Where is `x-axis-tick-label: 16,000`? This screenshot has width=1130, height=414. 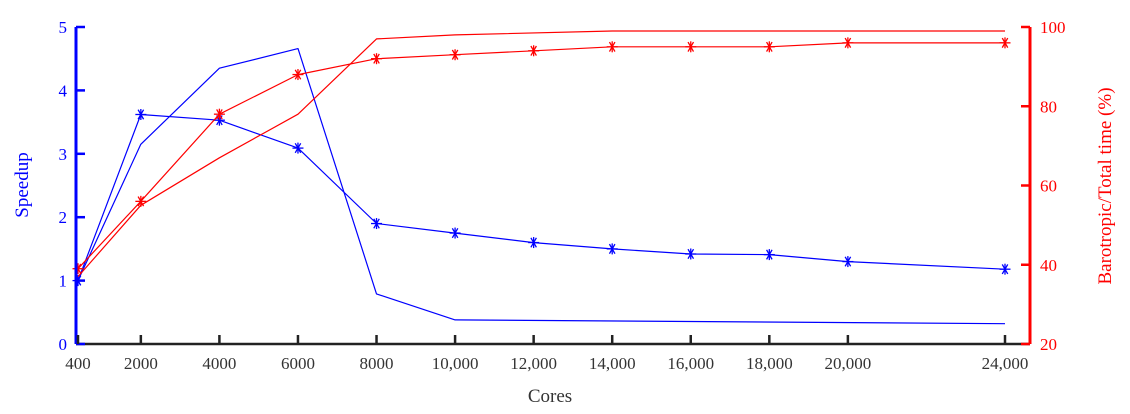 x-axis-tick-label: 16,000 is located at coordinates (690, 363).